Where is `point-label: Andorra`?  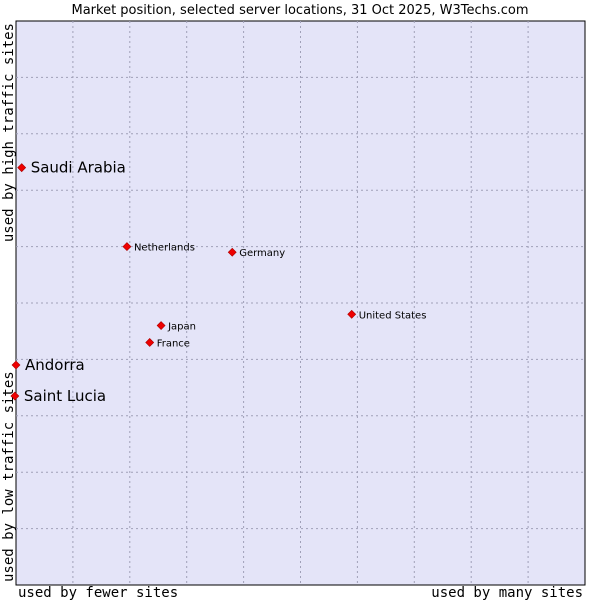
point-label: Andorra is located at coordinates (55, 365).